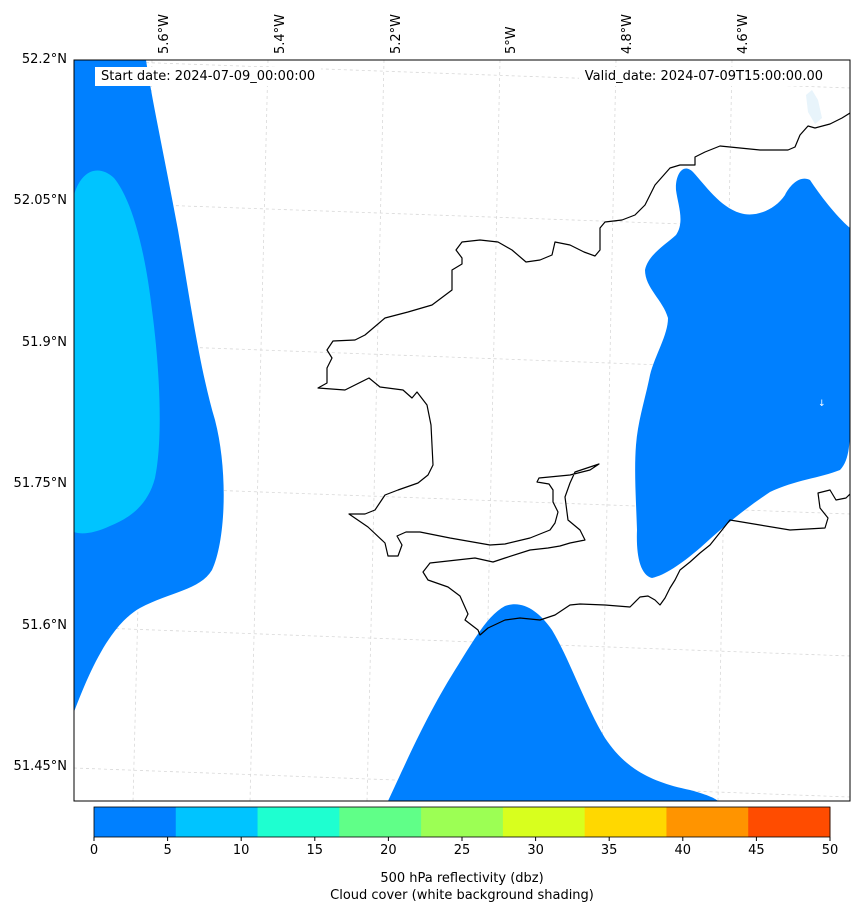 Image resolution: width=859 pixels, height=914 pixels. I want to click on colorbar-tick-label-35: 35, so click(609, 850).